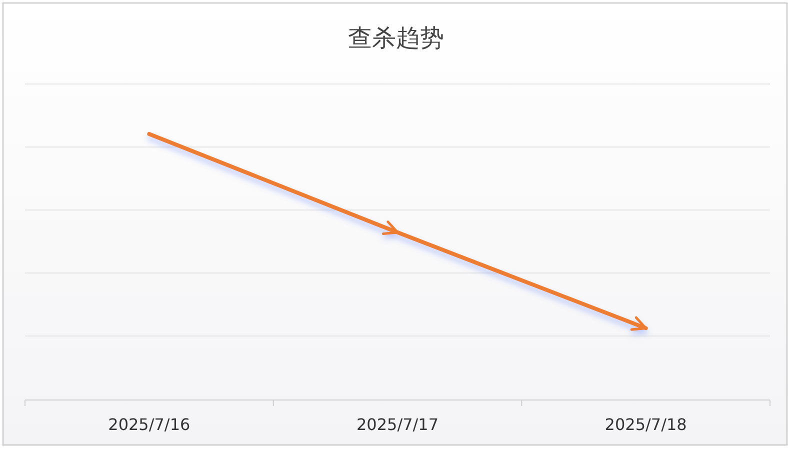  What do you see at coordinates (149, 424) in the screenshot?
I see `x-tick-label: 2025/7/16` at bounding box center [149, 424].